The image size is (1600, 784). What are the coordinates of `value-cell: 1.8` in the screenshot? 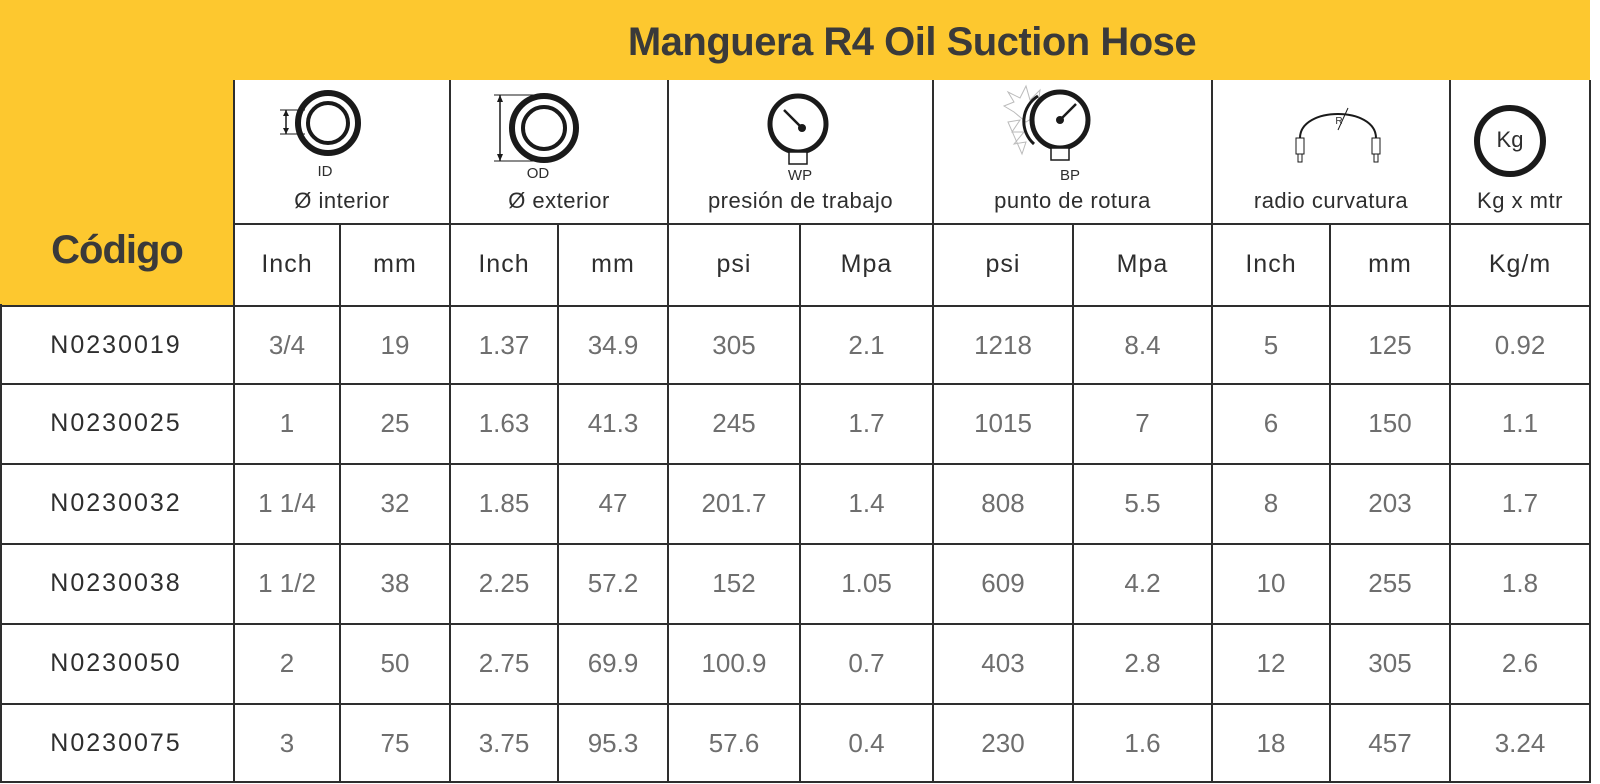 It's located at (1520, 583).